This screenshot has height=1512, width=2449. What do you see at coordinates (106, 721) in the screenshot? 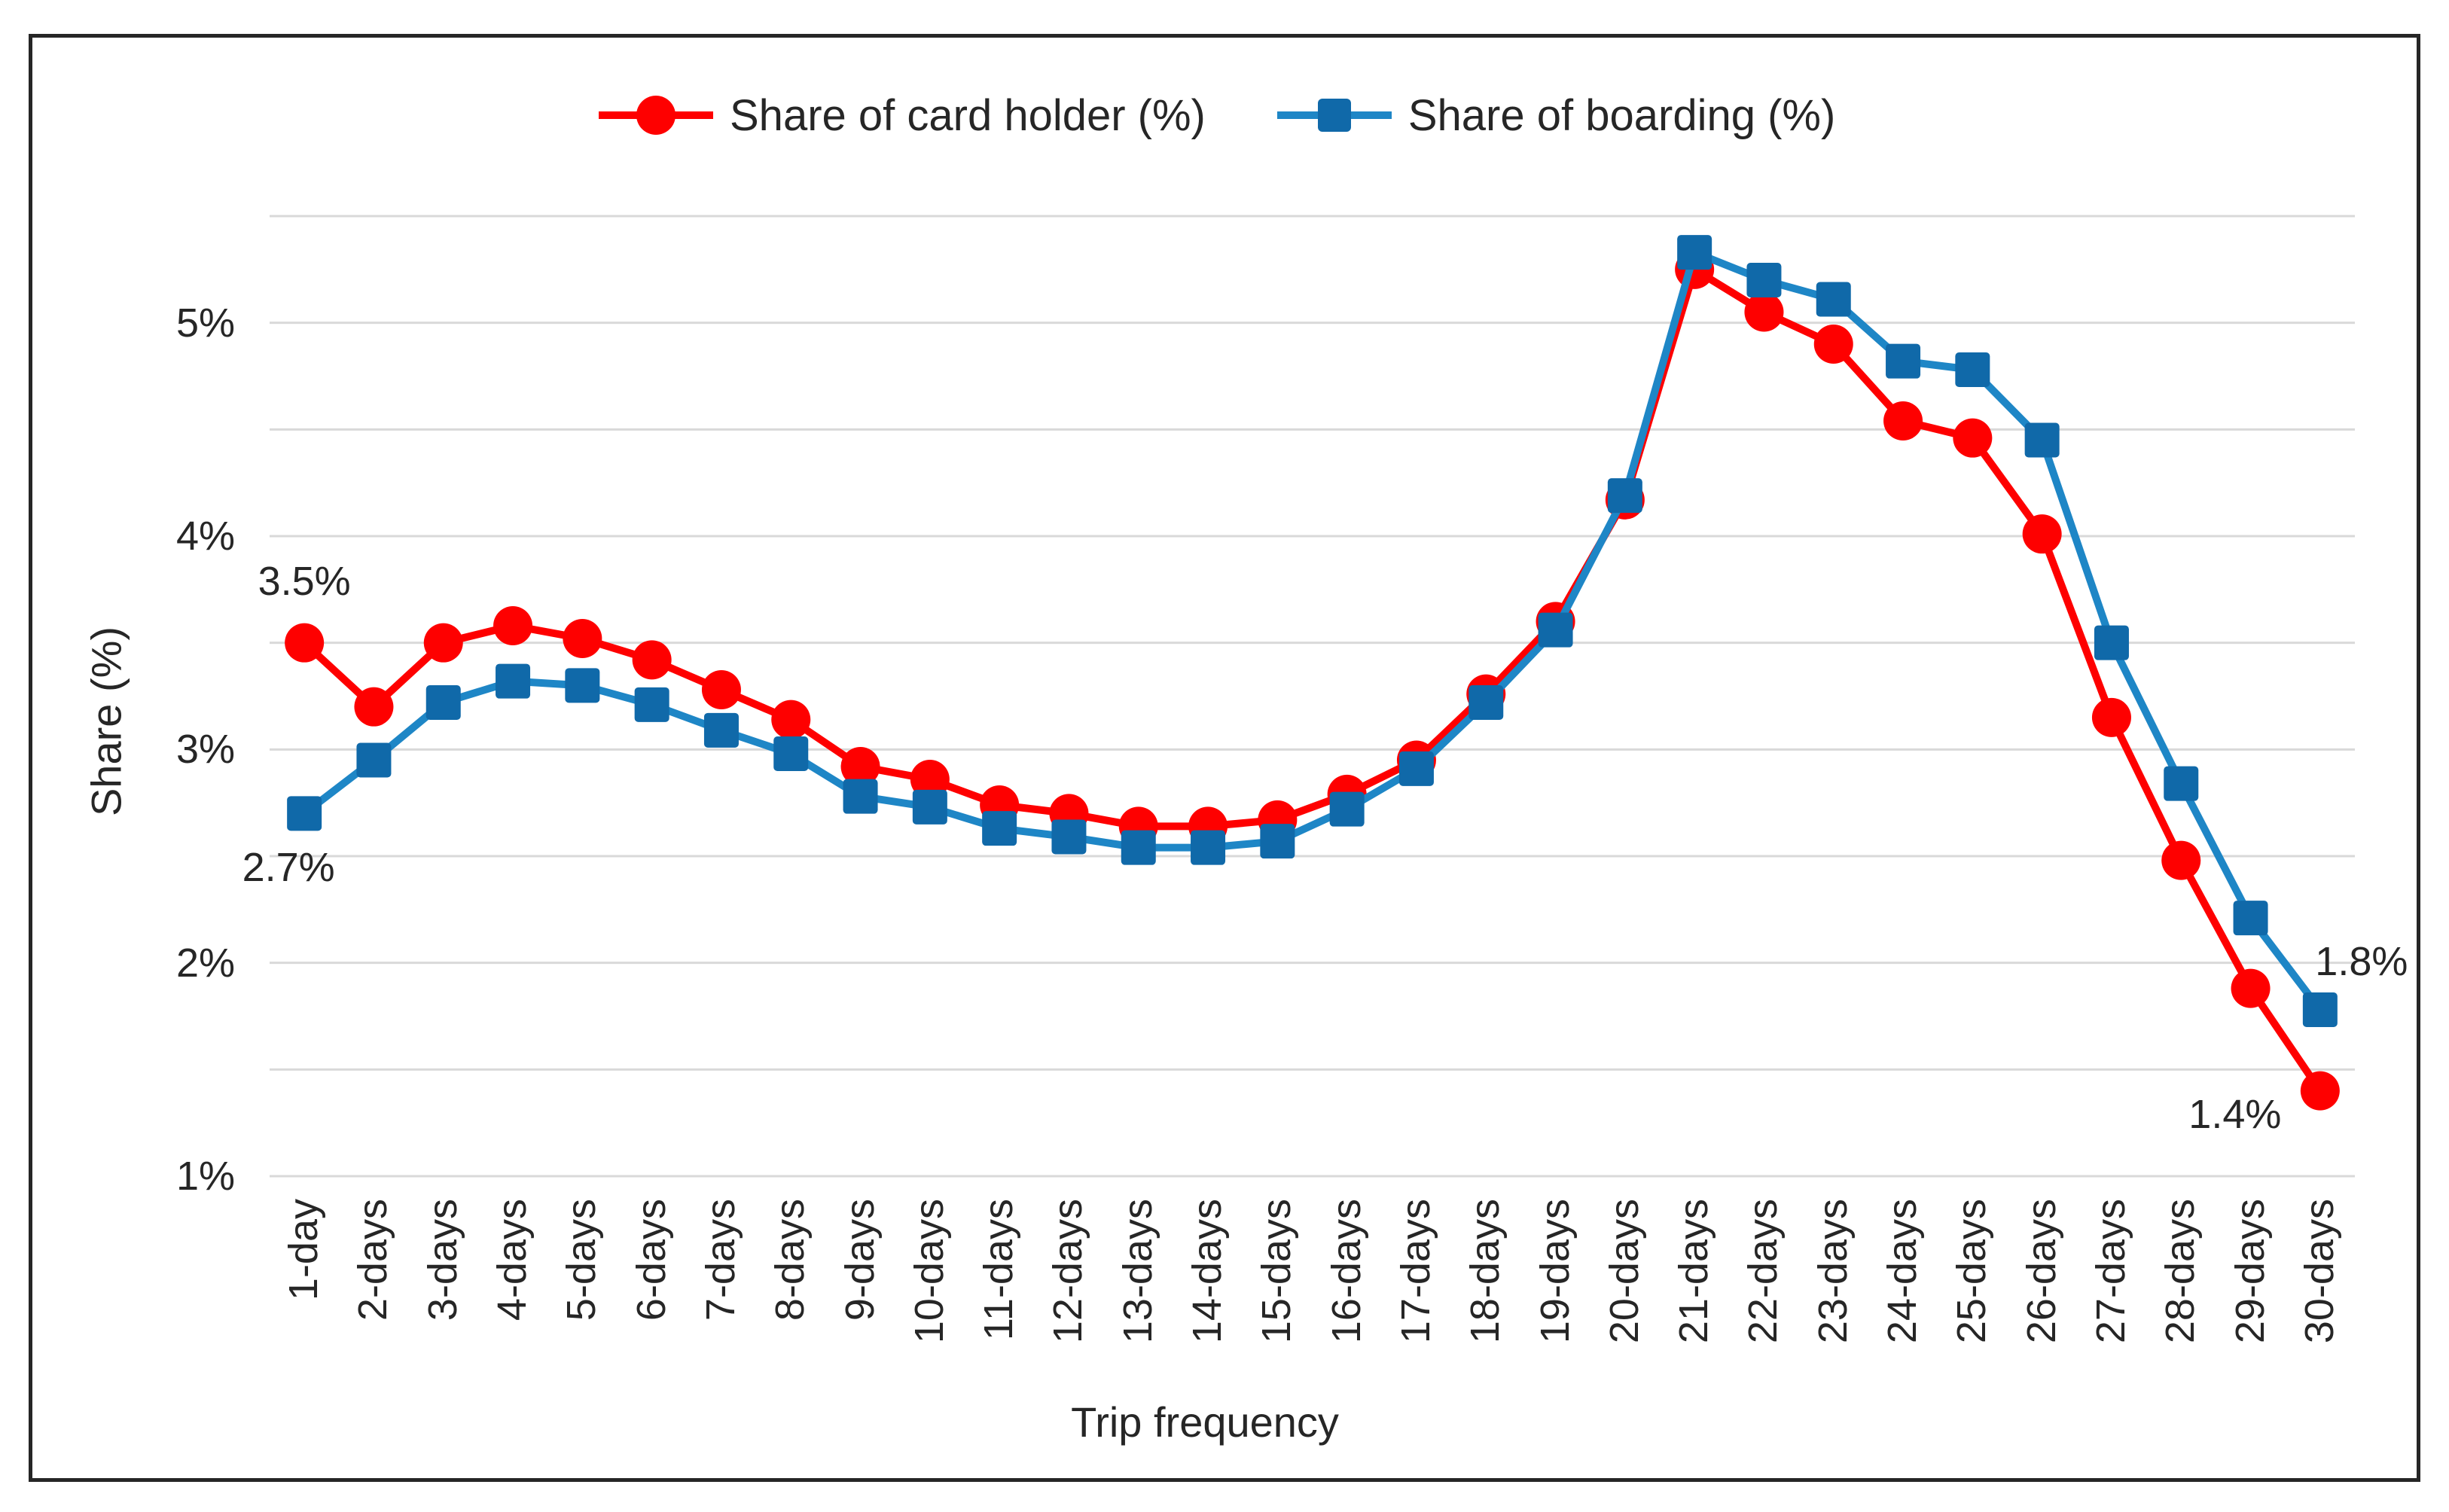
I see `y-axis-title-text: Share (%)` at bounding box center [106, 721].